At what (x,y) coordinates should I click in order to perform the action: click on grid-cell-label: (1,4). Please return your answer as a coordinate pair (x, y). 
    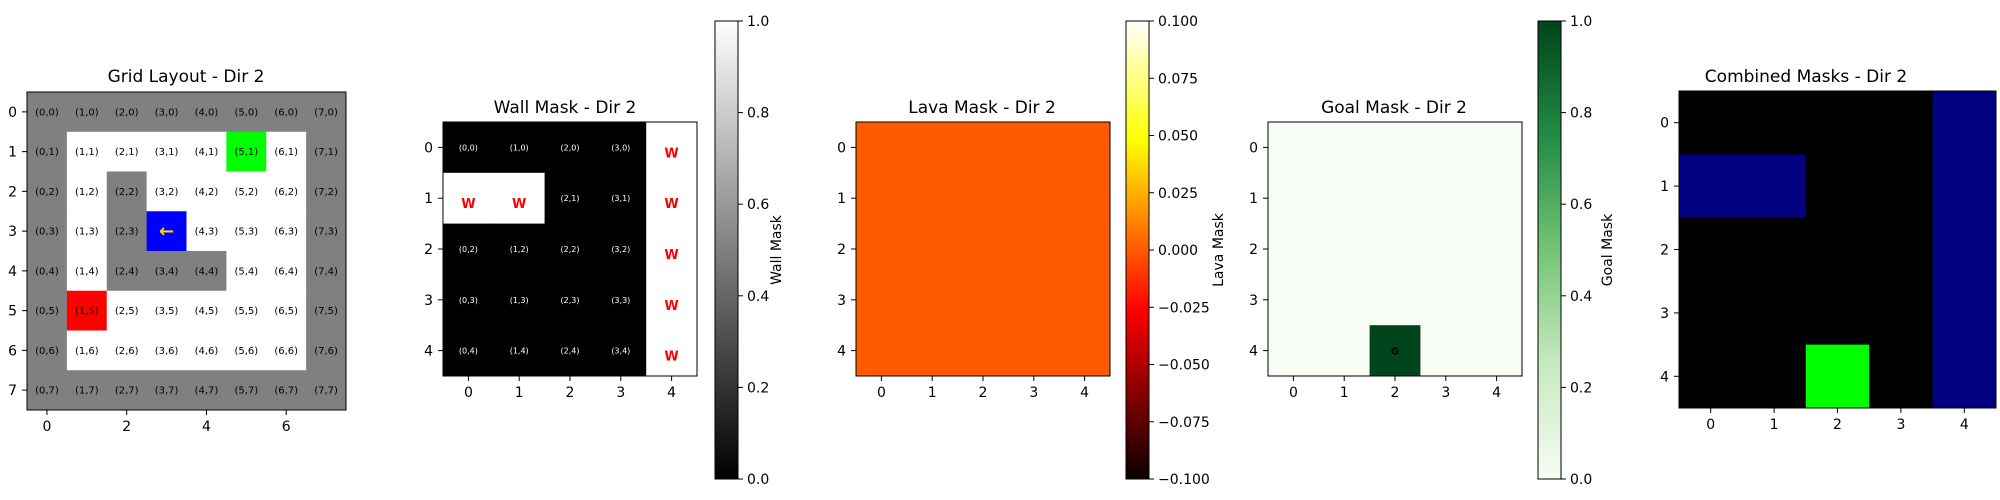
    Looking at the image, I should click on (87, 271).